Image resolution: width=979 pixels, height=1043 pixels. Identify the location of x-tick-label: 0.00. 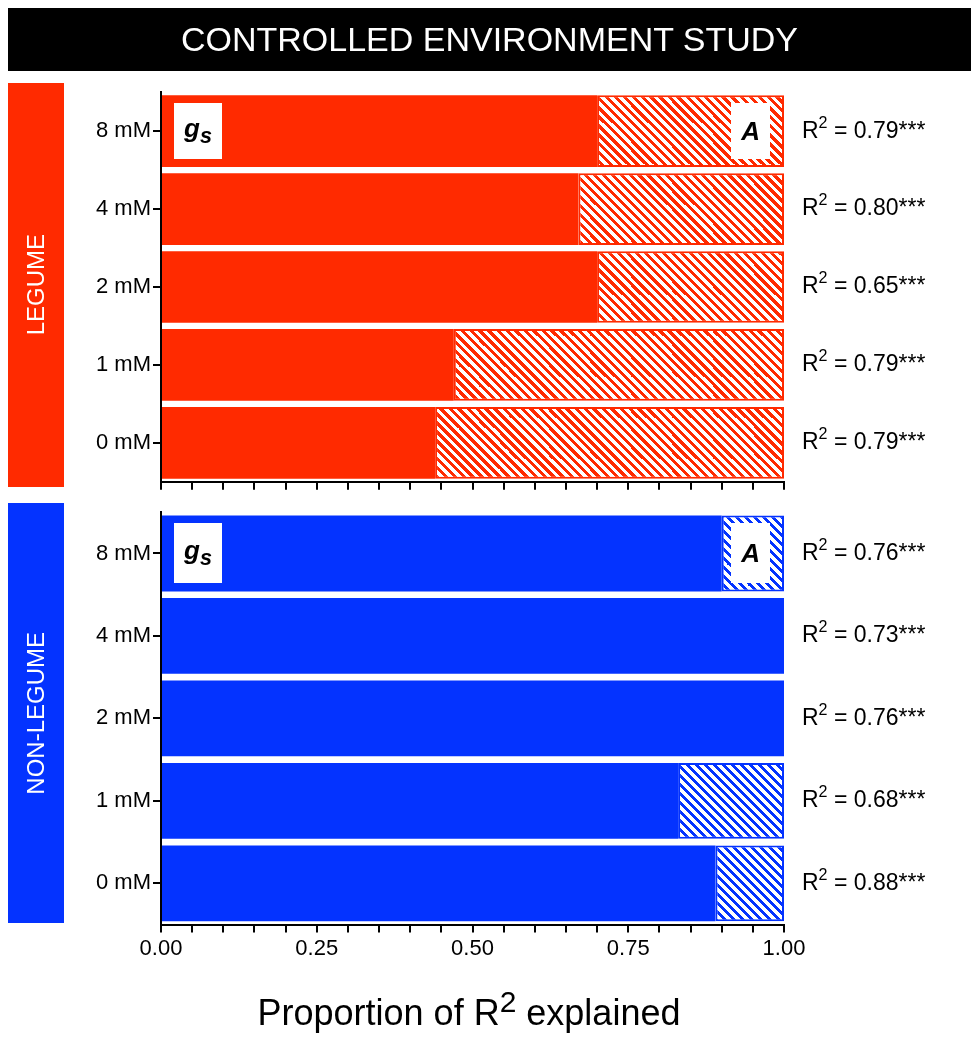
(161, 947).